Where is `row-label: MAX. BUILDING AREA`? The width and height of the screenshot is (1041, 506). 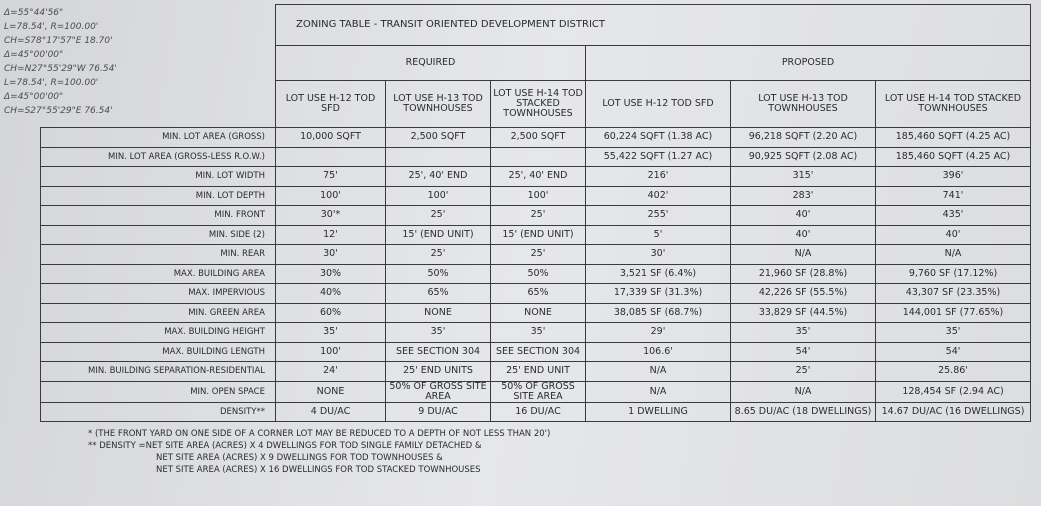
row-label: MAX. BUILDING AREA is located at coordinates (158, 273).